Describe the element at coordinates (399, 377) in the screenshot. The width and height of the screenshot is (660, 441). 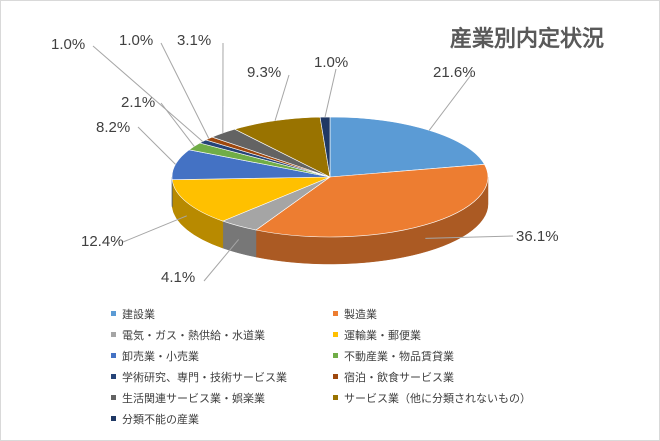
I see `legend-label: 宿泊・飲食サービス業` at that location.